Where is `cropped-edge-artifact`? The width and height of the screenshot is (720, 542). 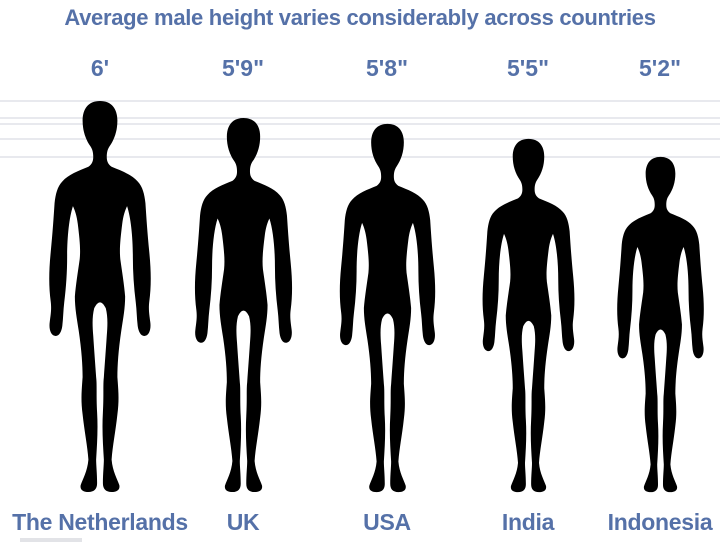
cropped-edge-artifact is located at coordinates (51, 540).